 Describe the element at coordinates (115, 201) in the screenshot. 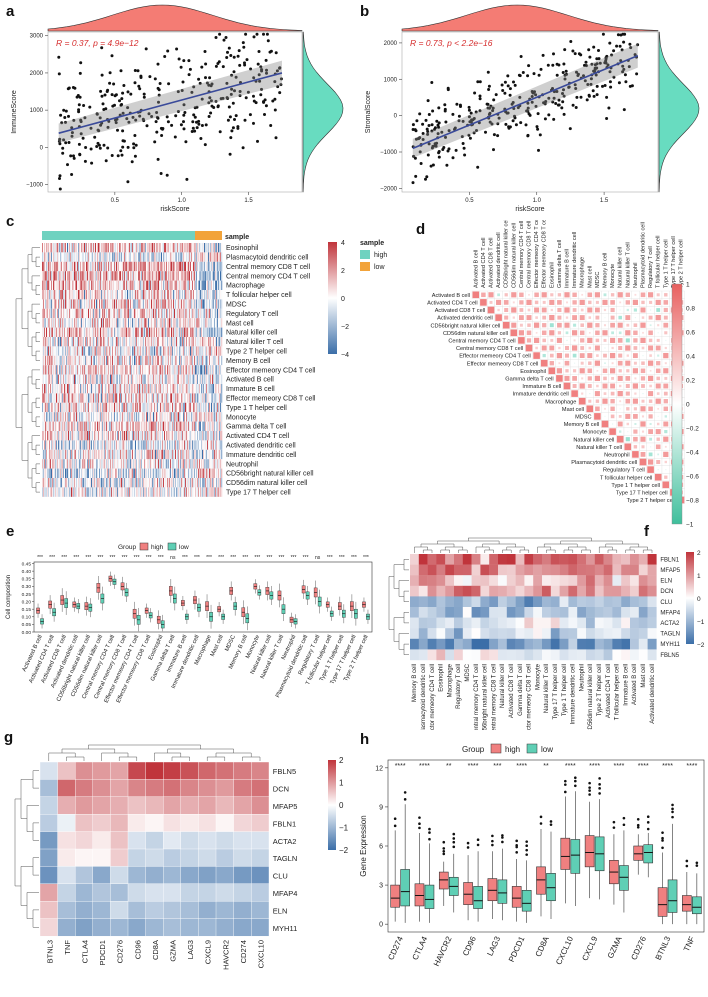

I see `x-tick-label: 0.5` at that location.